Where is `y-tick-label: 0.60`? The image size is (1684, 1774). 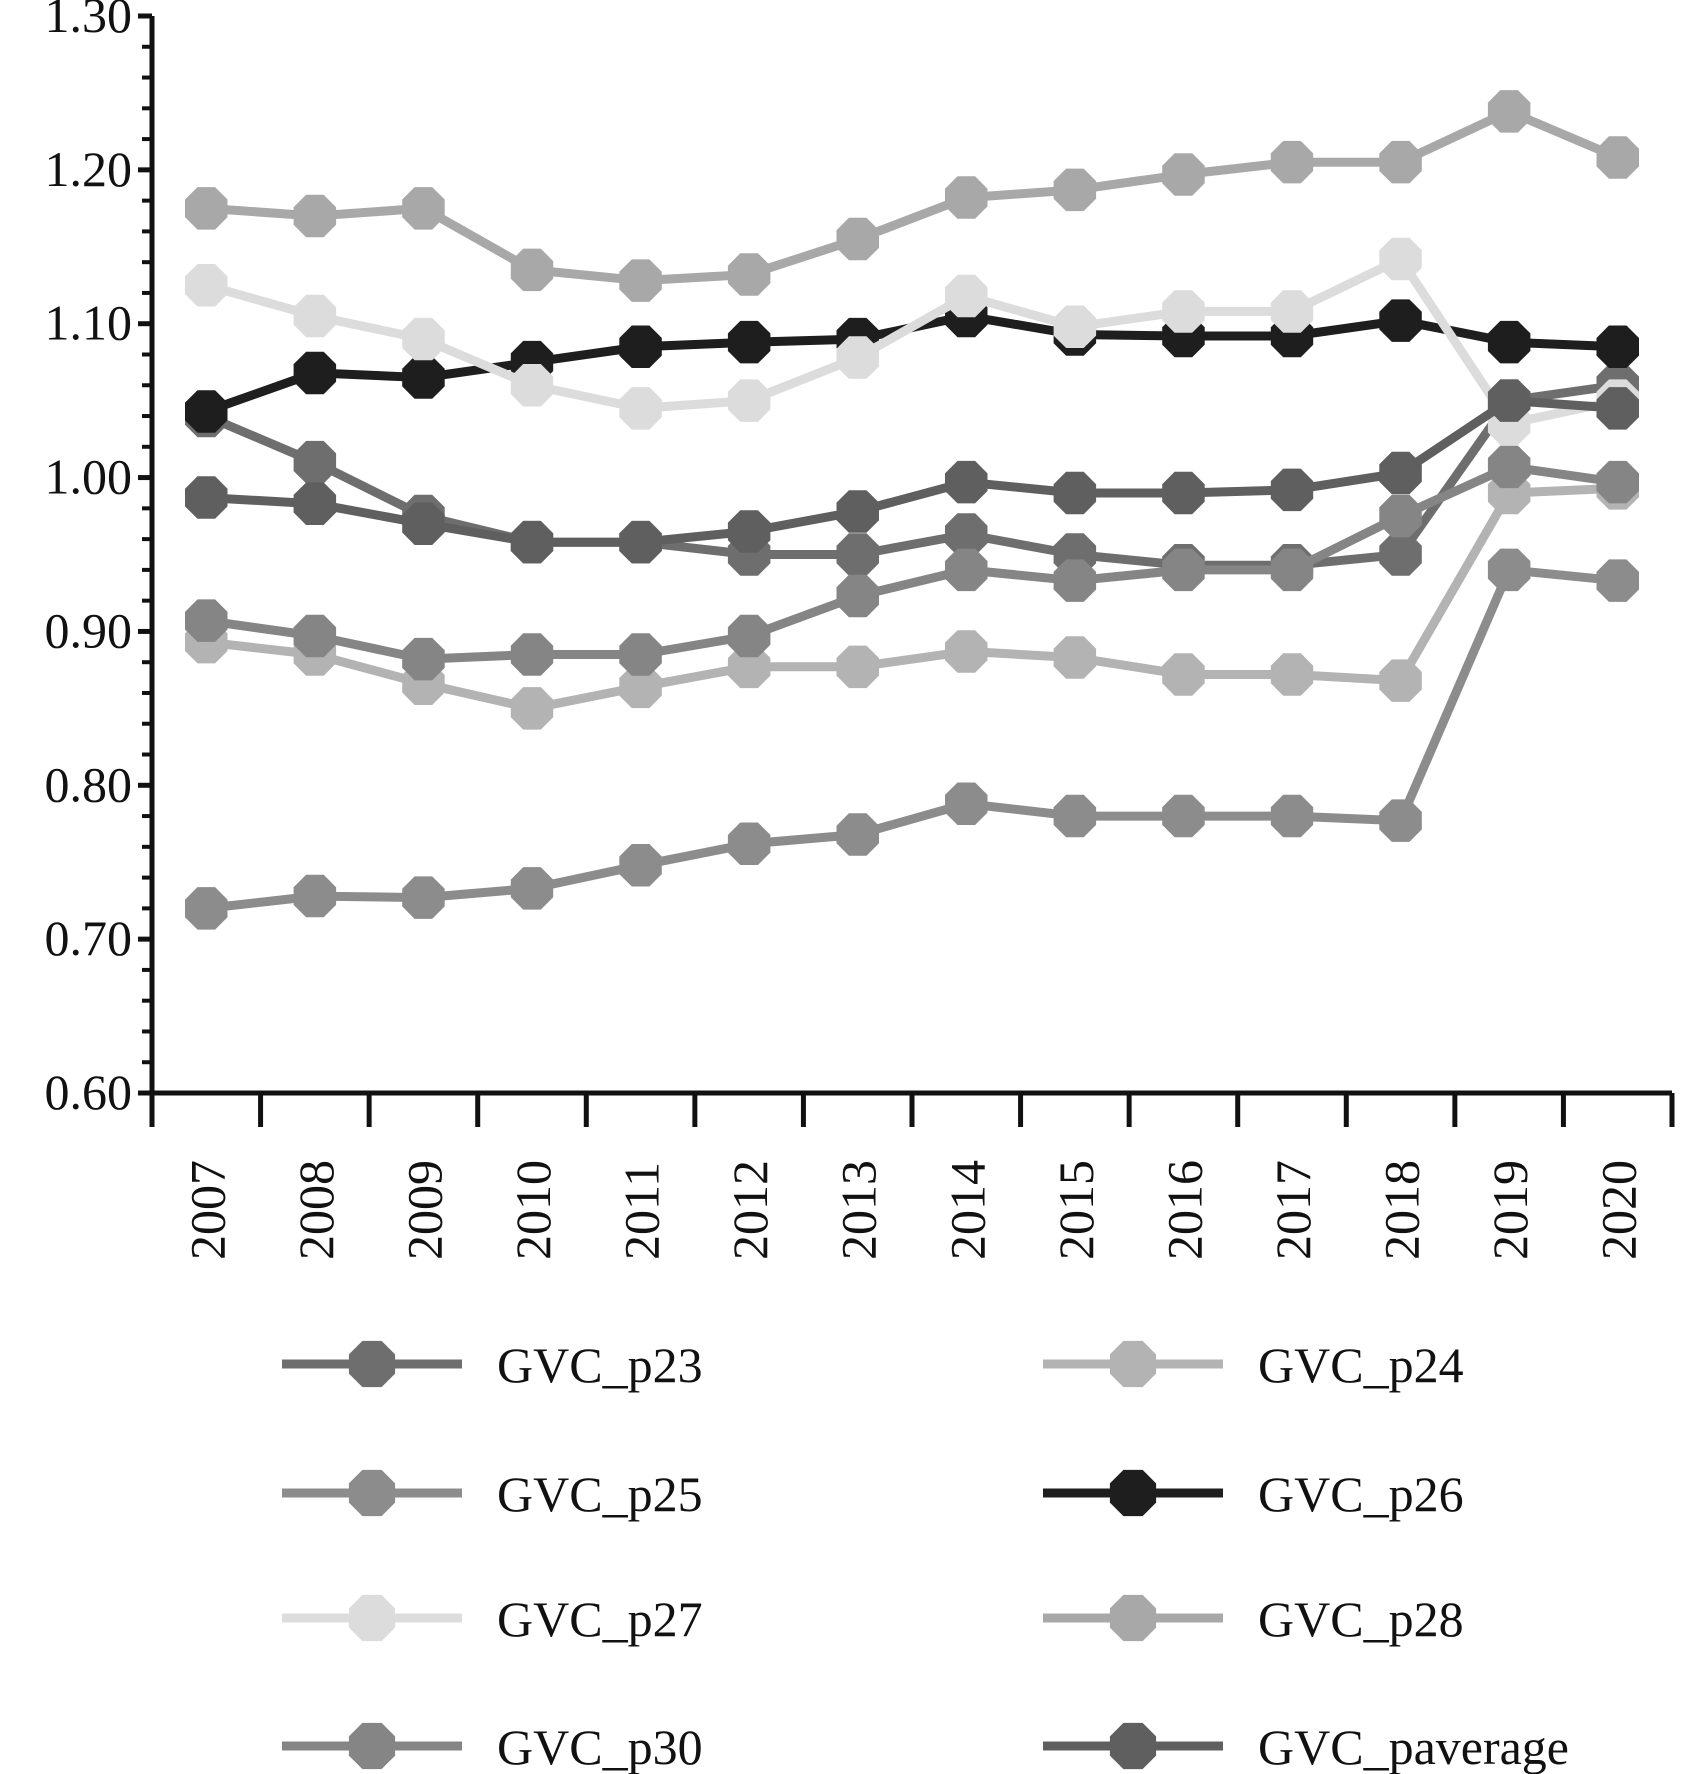
y-tick-label: 0.60 is located at coordinates (89, 1092).